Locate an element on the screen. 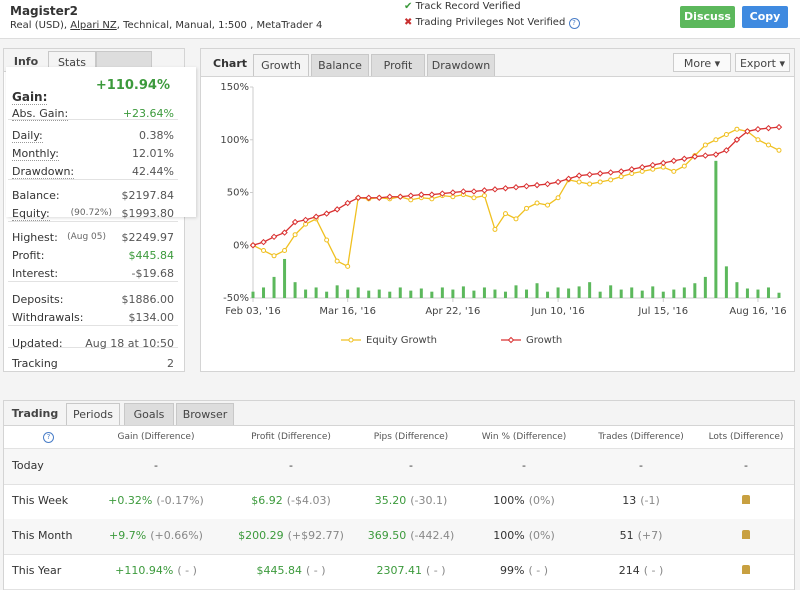 The height and width of the screenshot is (590, 800). column-header: Pips (Difference) is located at coordinates (411, 437).